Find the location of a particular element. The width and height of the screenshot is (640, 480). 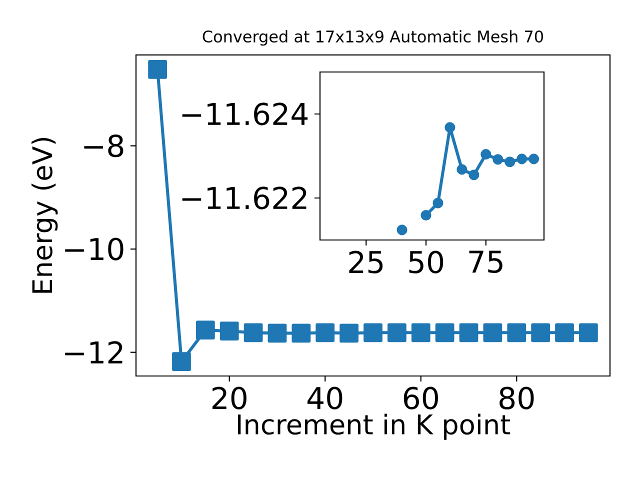

x-tick-label: 50 is located at coordinates (426, 262).